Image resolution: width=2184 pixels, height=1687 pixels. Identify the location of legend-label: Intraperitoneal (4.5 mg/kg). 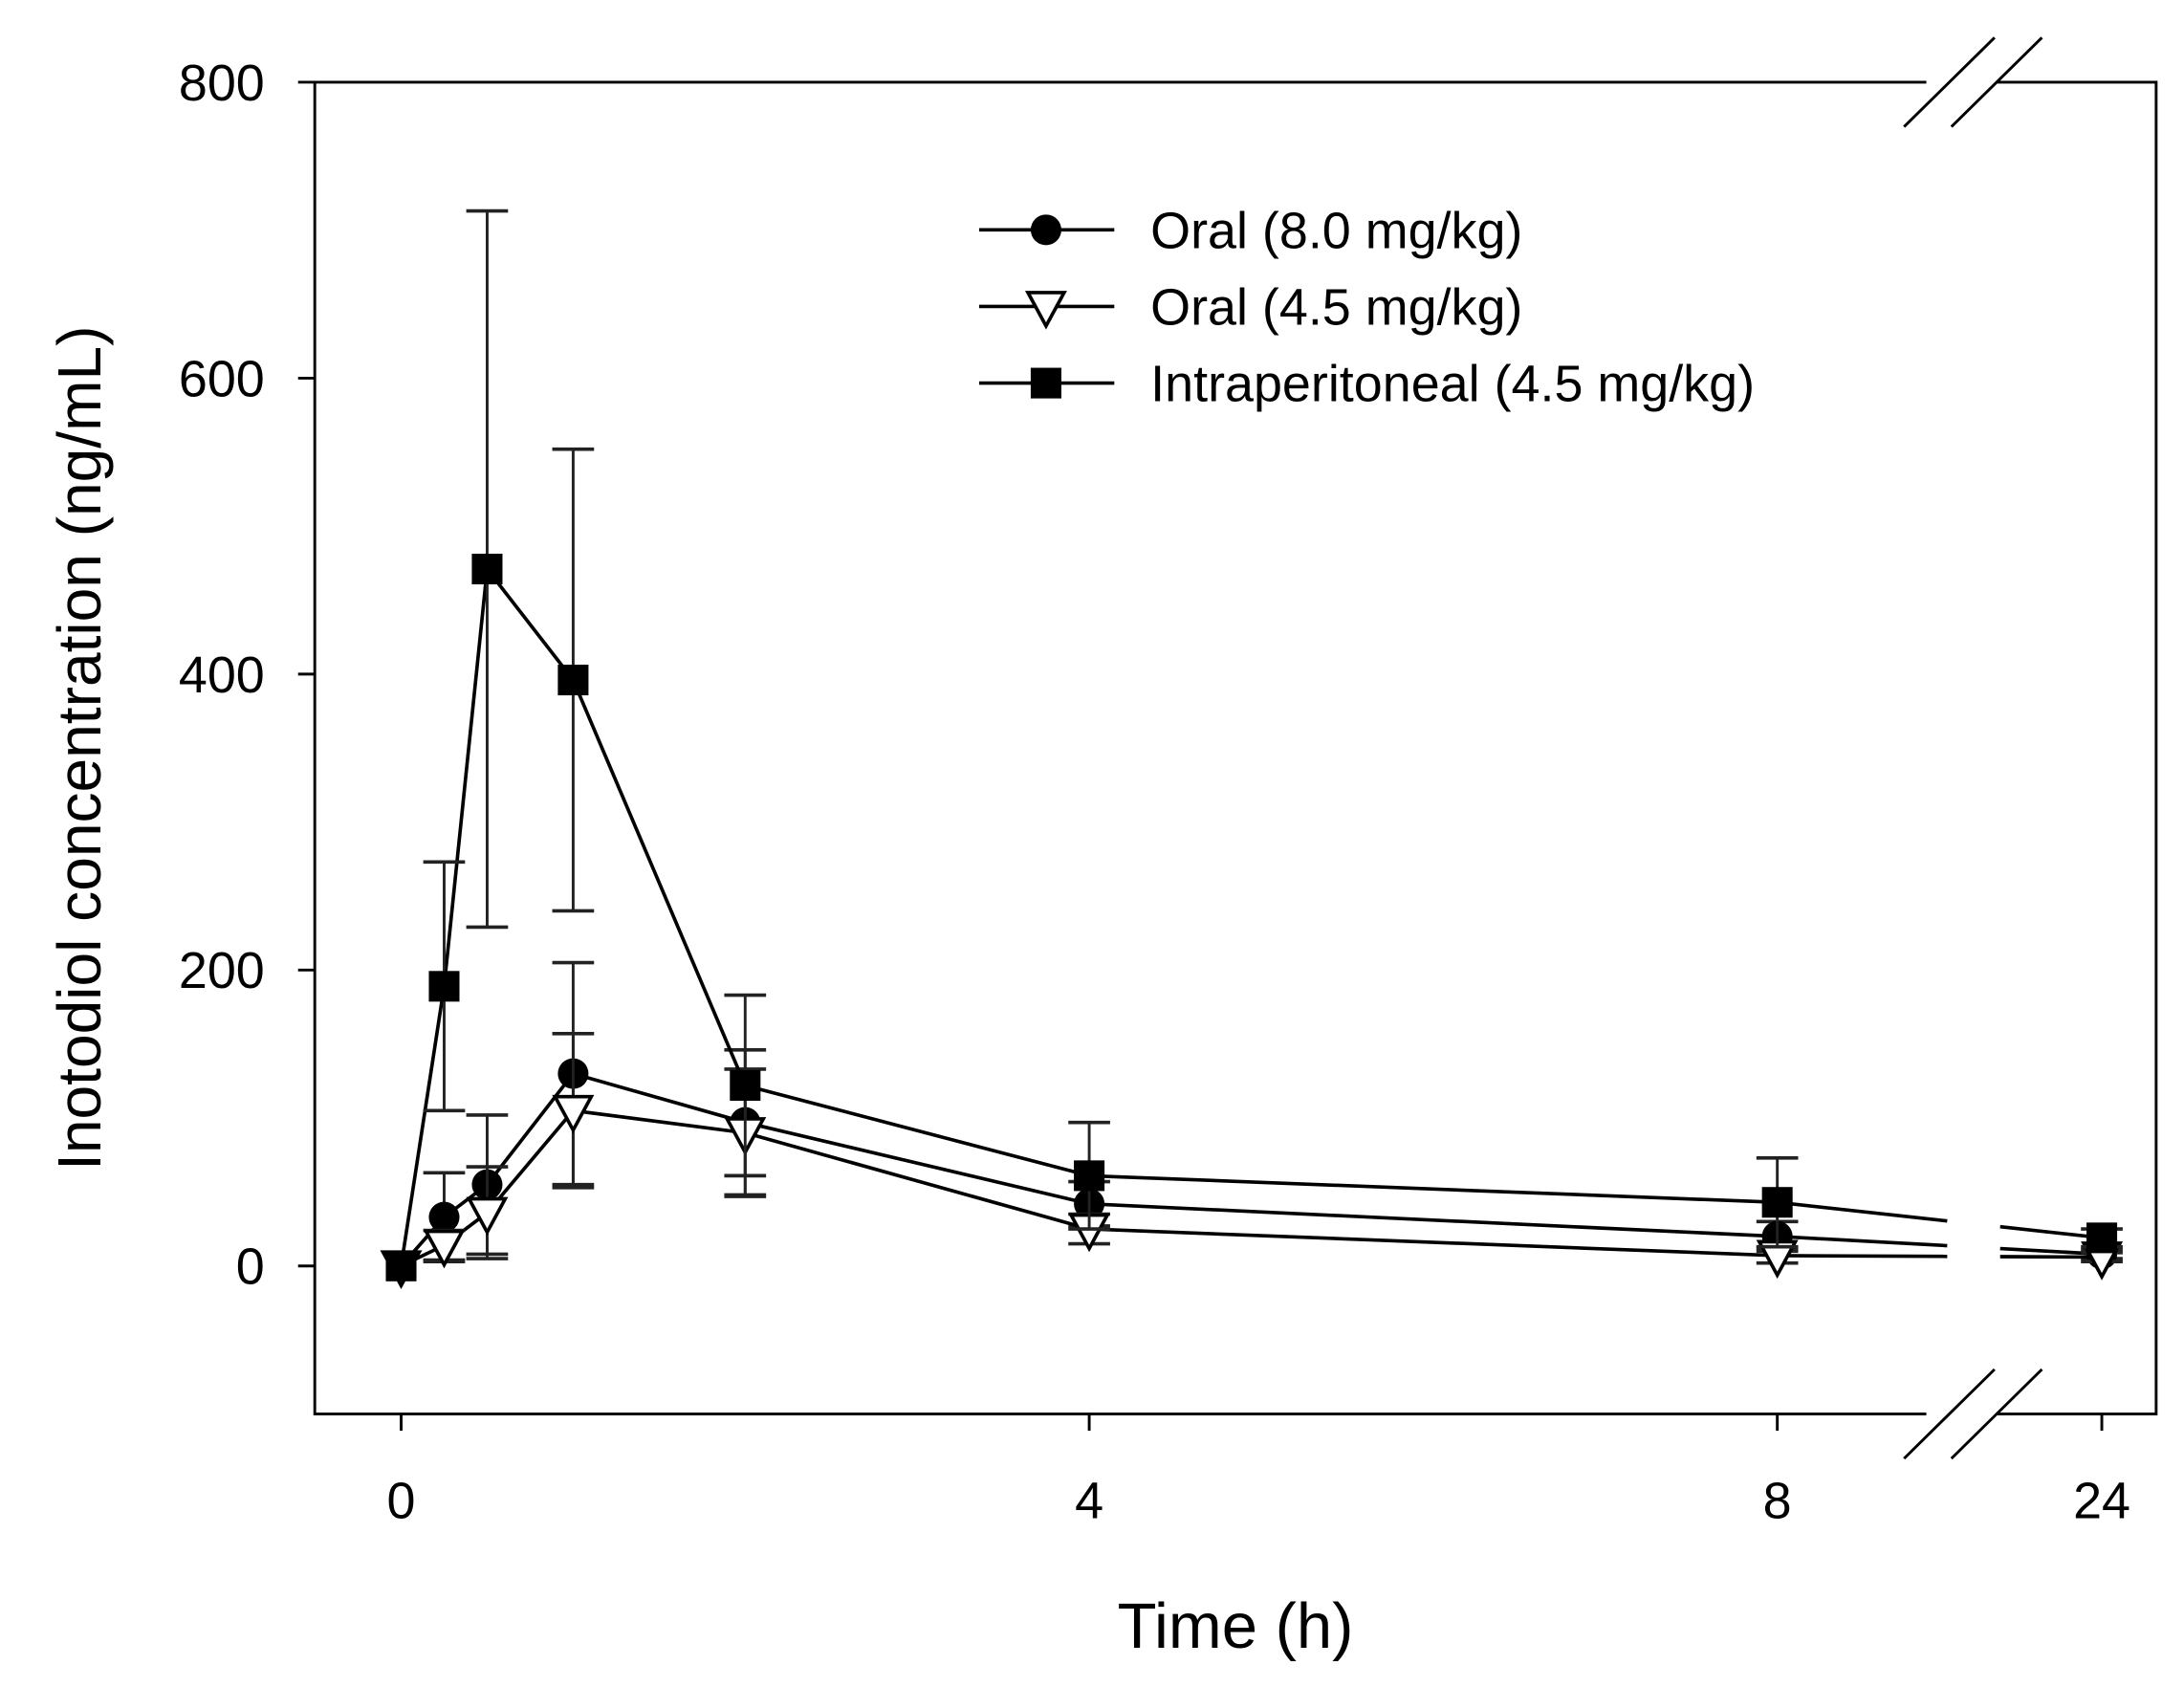
(1452, 385).